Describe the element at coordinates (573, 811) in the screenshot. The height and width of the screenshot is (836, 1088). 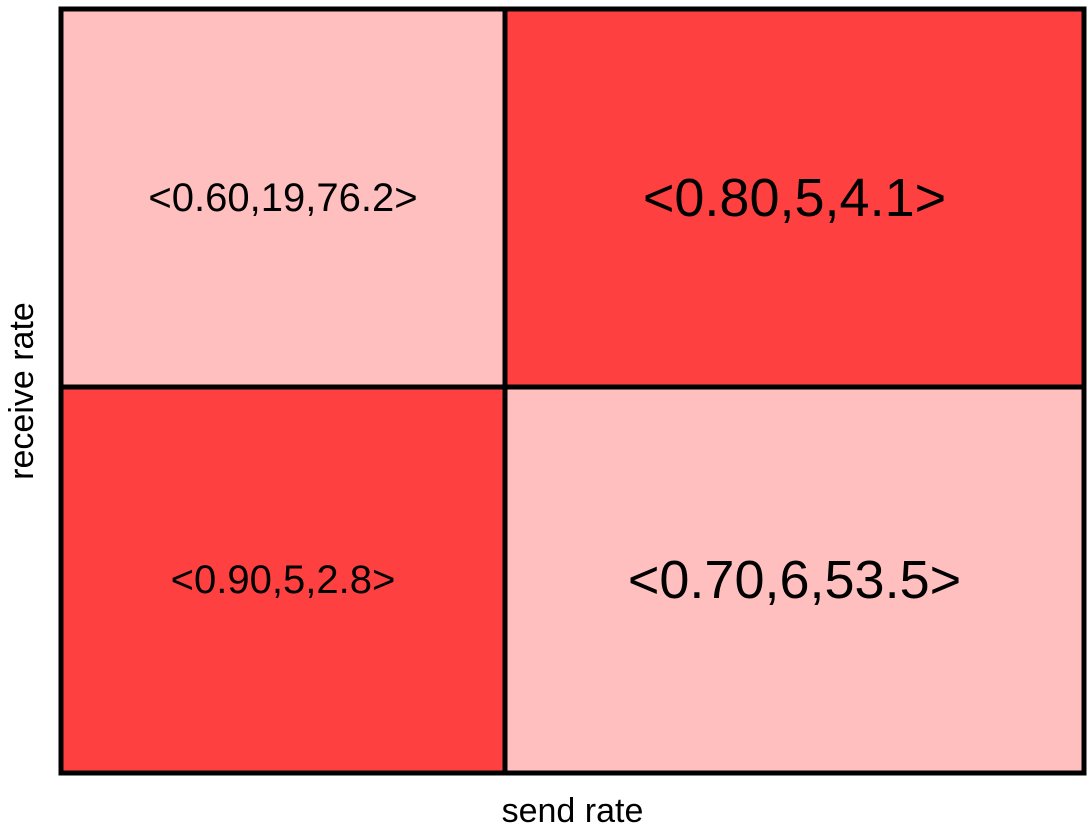
I see `x-axis-label: send rate` at that location.